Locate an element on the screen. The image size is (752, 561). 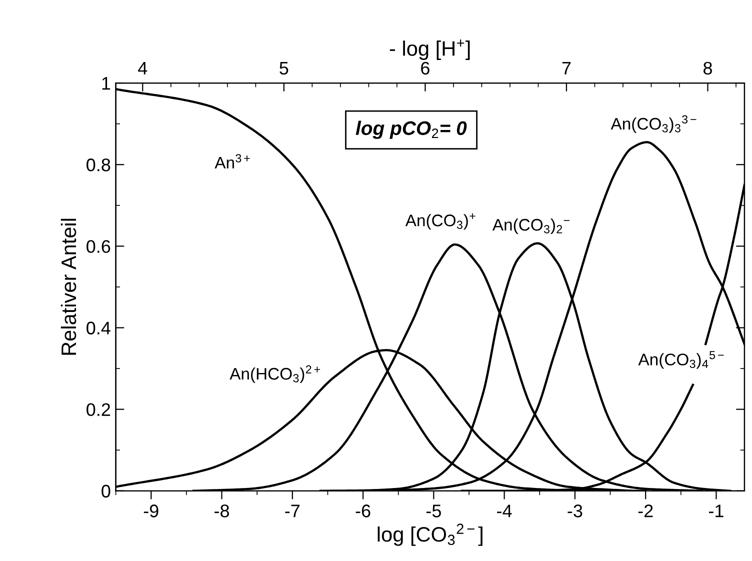
y-tick-label: 0.8 is located at coordinates (98, 165).